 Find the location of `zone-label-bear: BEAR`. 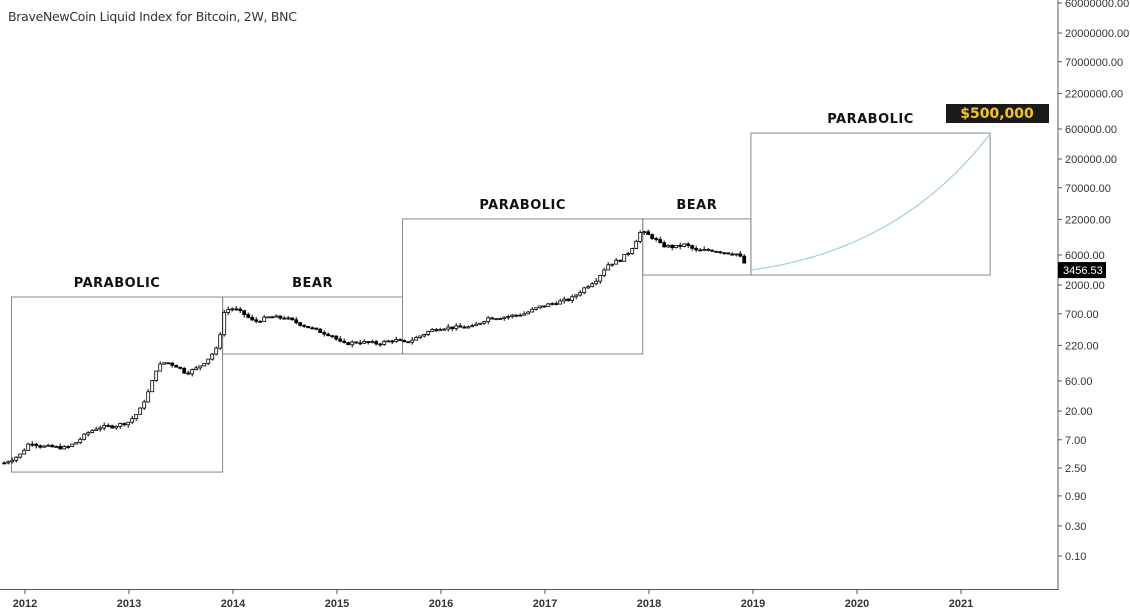

zone-label-bear: BEAR is located at coordinates (696, 205).